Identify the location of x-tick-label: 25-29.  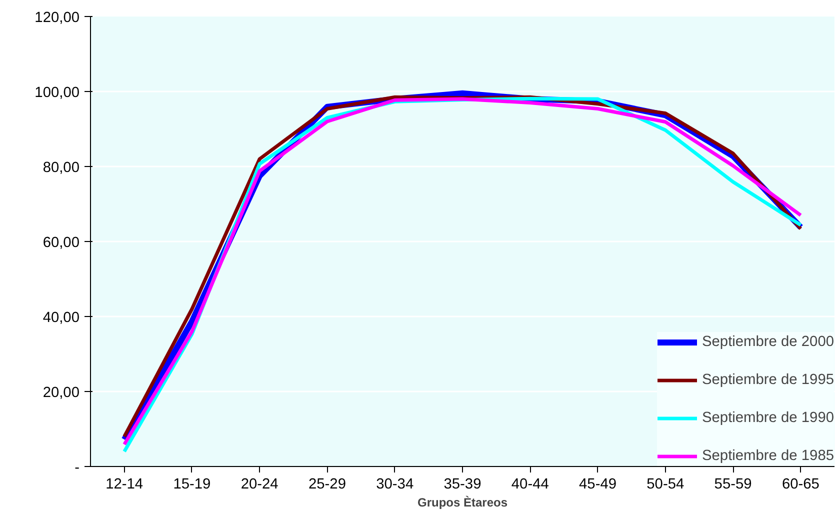
(327, 484).